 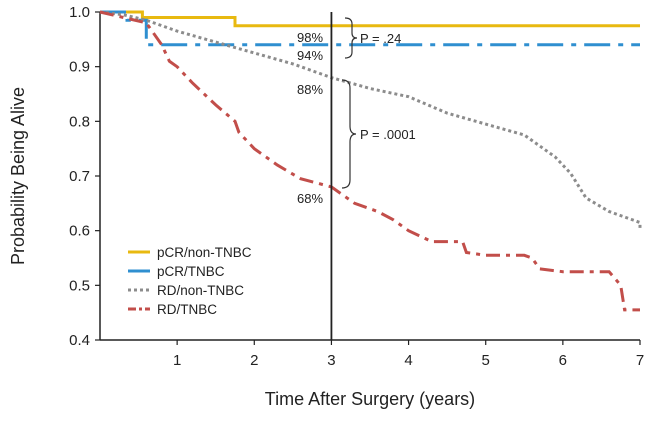 What do you see at coordinates (79, 67) in the screenshot?
I see `y-tick-label: 0.9` at bounding box center [79, 67].